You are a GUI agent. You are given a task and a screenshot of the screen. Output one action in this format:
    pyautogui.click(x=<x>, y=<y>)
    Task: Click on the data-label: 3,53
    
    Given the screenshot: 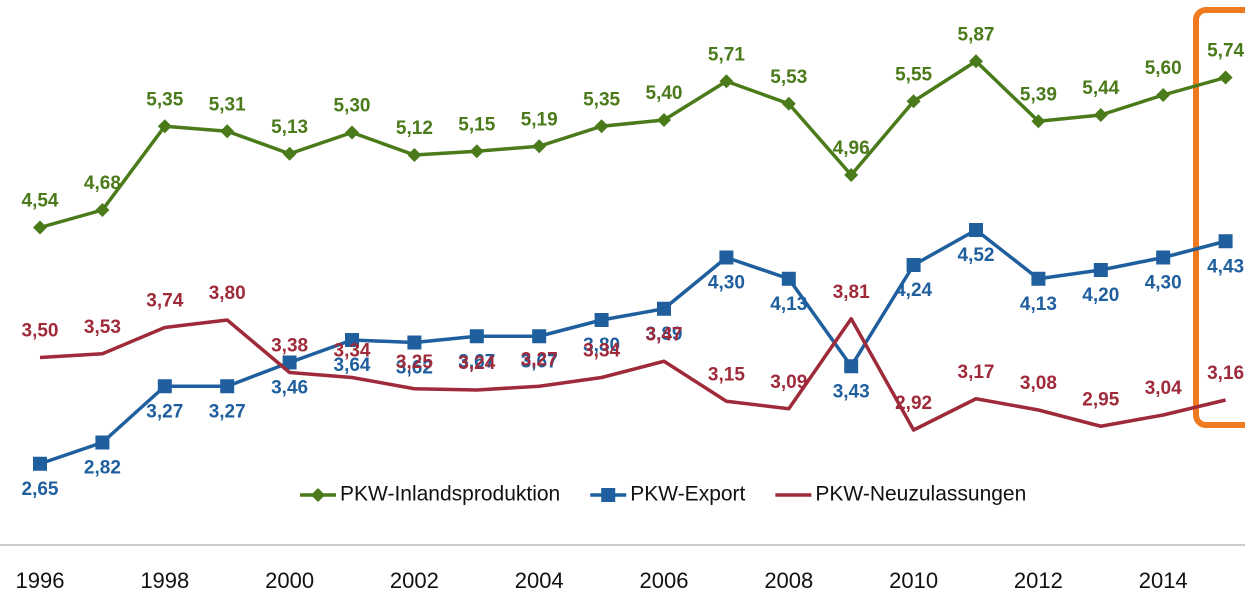 What is the action you would take?
    pyautogui.click(x=102, y=327)
    